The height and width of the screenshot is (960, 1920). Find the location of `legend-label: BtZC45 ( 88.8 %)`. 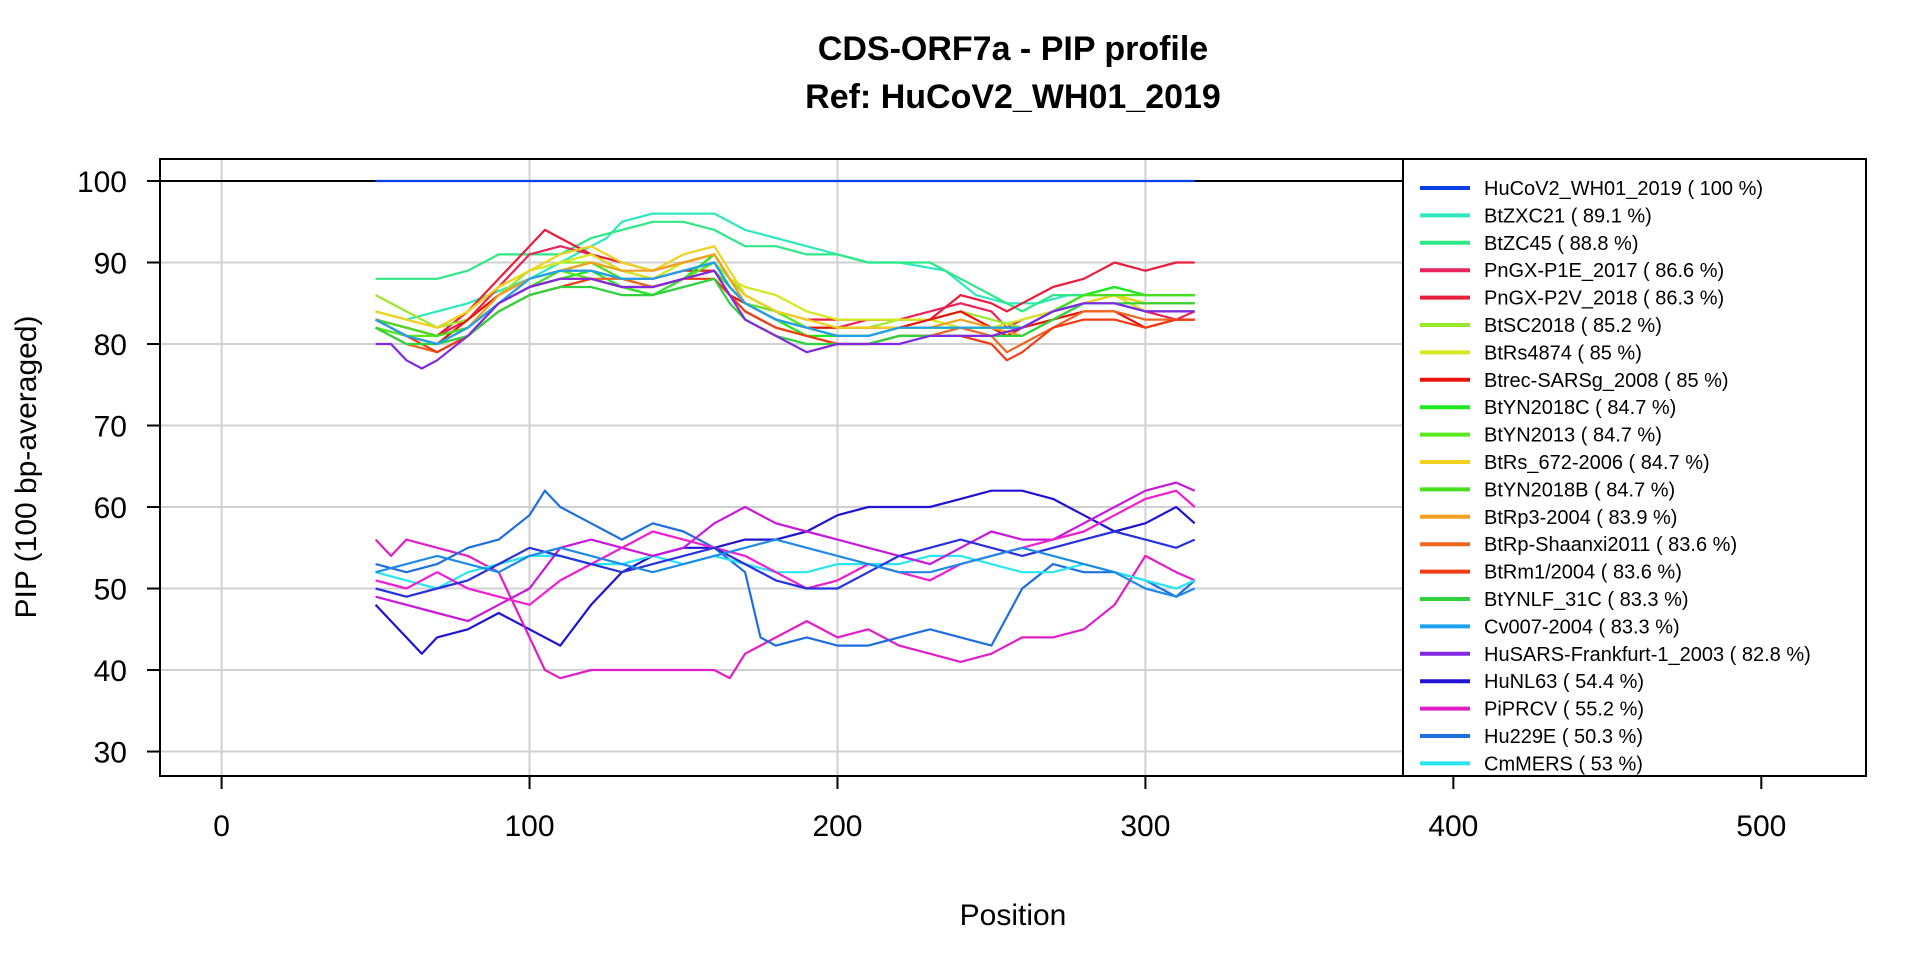

legend-label: BtZC45 ( 88.8 %) is located at coordinates (1561, 244).